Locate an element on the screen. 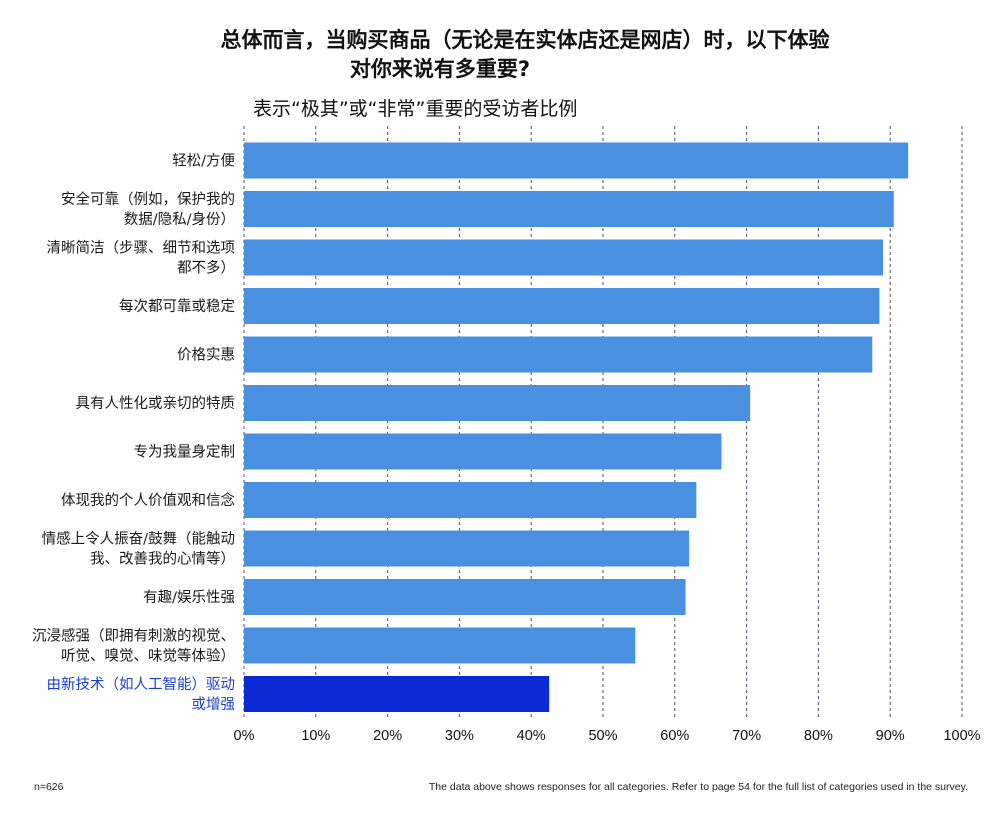 This screenshot has height=820, width=1000. category-label: 具有人性化或亲切的特质 is located at coordinates (156, 403).